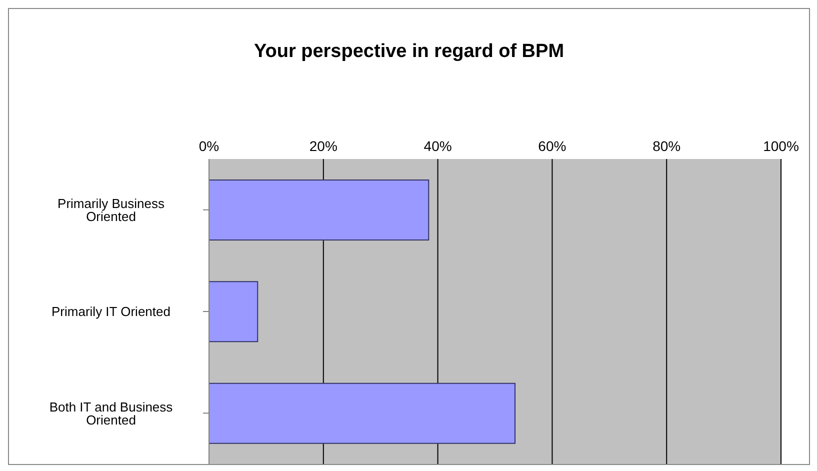 This screenshot has height=471, width=817. What do you see at coordinates (323, 146) in the screenshot?
I see `x-tick-label: 20%` at bounding box center [323, 146].